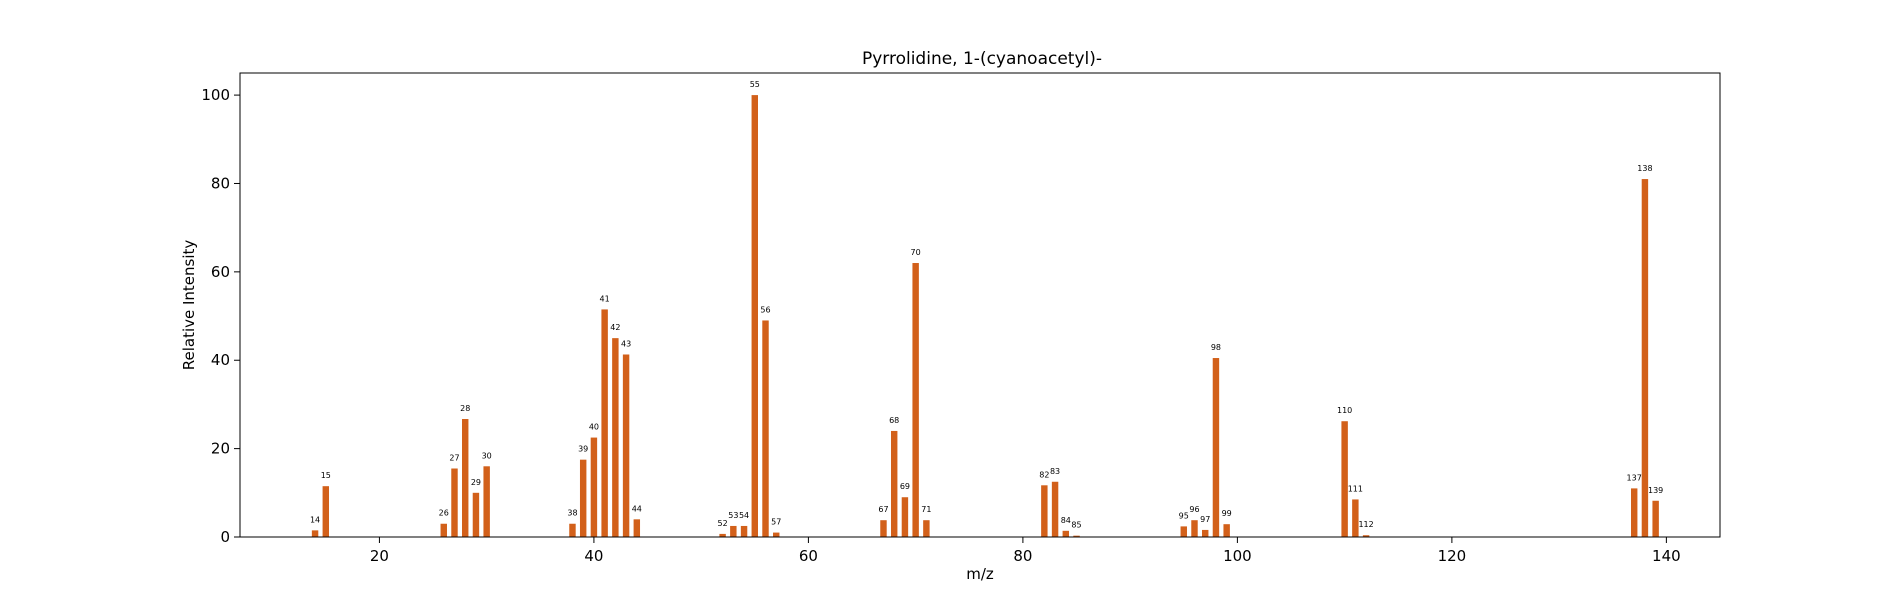 Image resolution: width=1900 pixels, height=600 pixels. Describe the element at coordinates (1644, 168) in the screenshot. I see `bar-label-mz-138: 138` at that location.